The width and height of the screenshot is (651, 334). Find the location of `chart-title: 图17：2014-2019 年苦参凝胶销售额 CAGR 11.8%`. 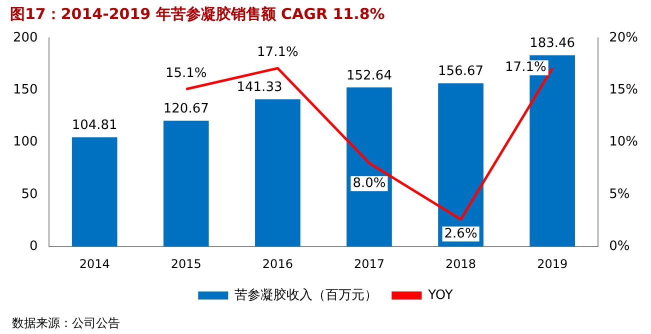

chart-title: 图17：2014-2019 年苦参凝胶销售额 CAGR 11.8% is located at coordinates (197, 13).